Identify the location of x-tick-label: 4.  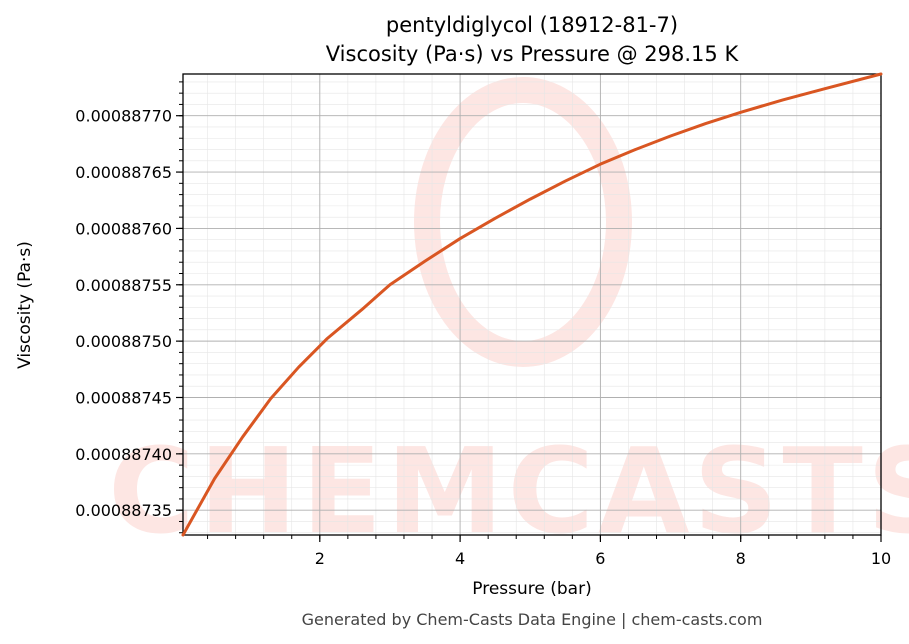
(460, 558).